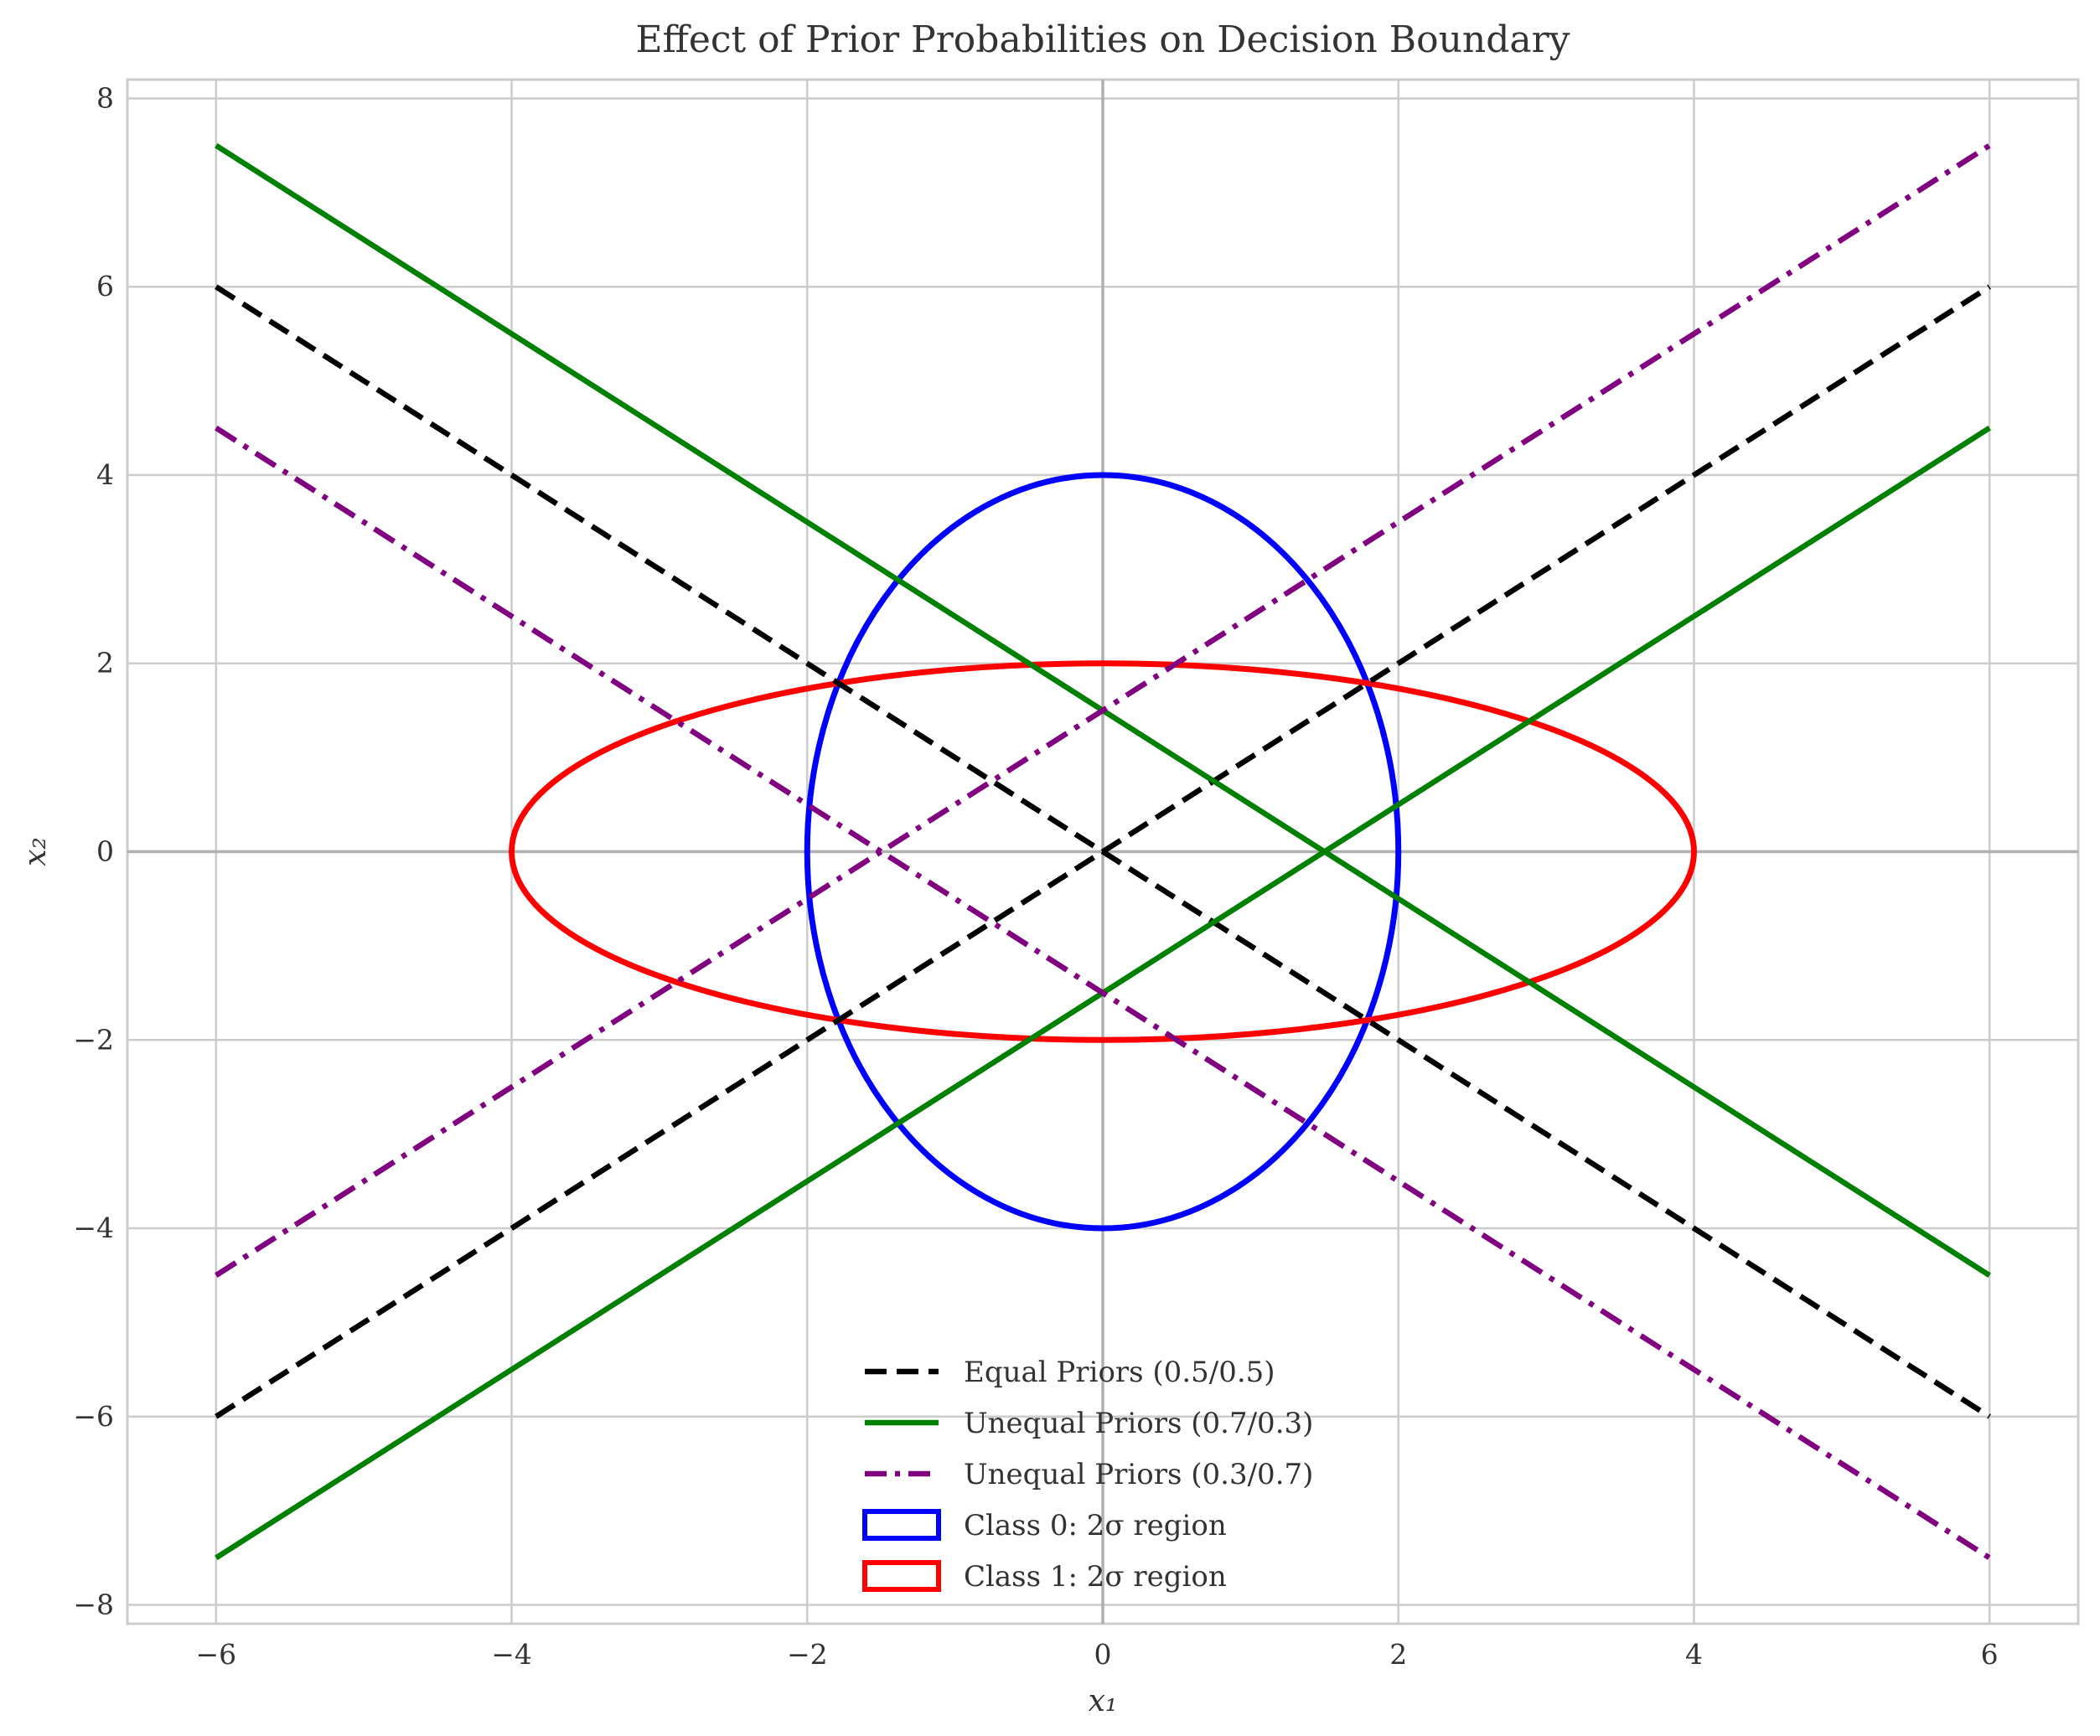 The image size is (2100, 1736). Describe the element at coordinates (93, 850) in the screenshot. I see `y-tick-labels: −8 −6 −4 −2 0 2 4 6 8` at that location.